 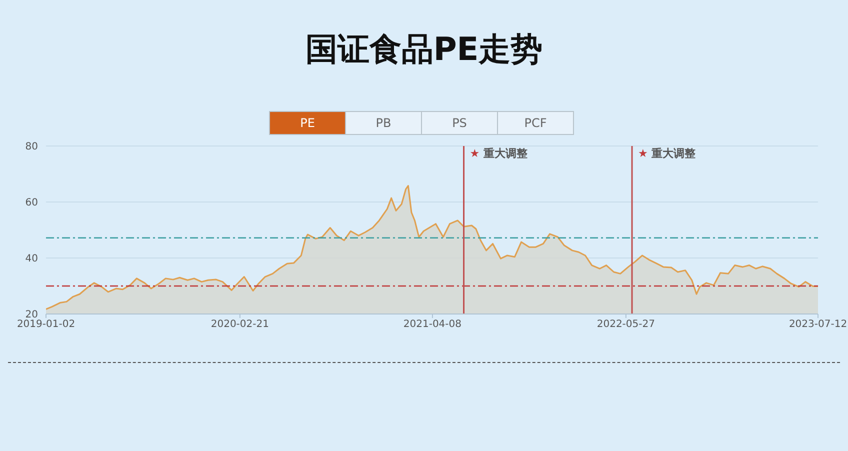 What do you see at coordinates (625, 324) in the screenshot?
I see `x-tick-label: 2022-05-27` at bounding box center [625, 324].